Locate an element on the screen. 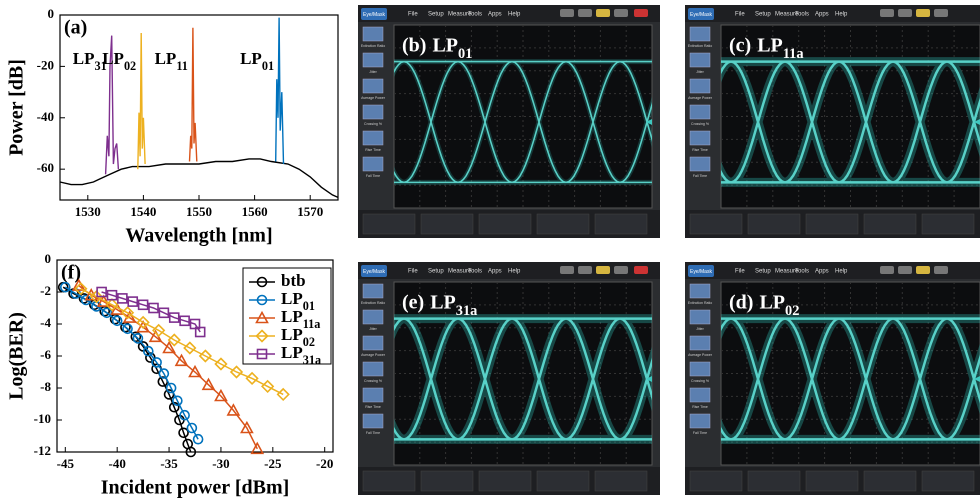 The height and width of the screenshot is (502, 980). peak-annotation: LP11 is located at coordinates (171, 61).